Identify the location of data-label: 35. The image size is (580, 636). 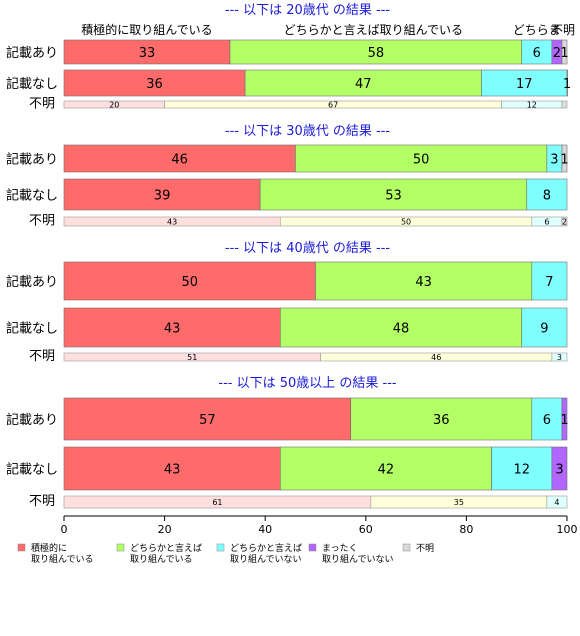
(459, 502).